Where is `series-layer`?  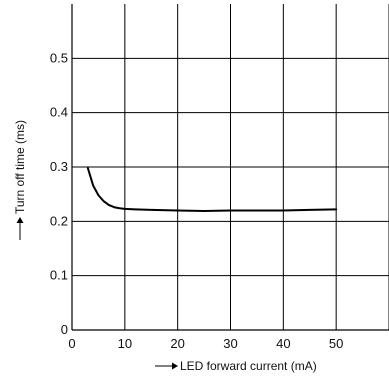
series-layer is located at coordinates (212, 190).